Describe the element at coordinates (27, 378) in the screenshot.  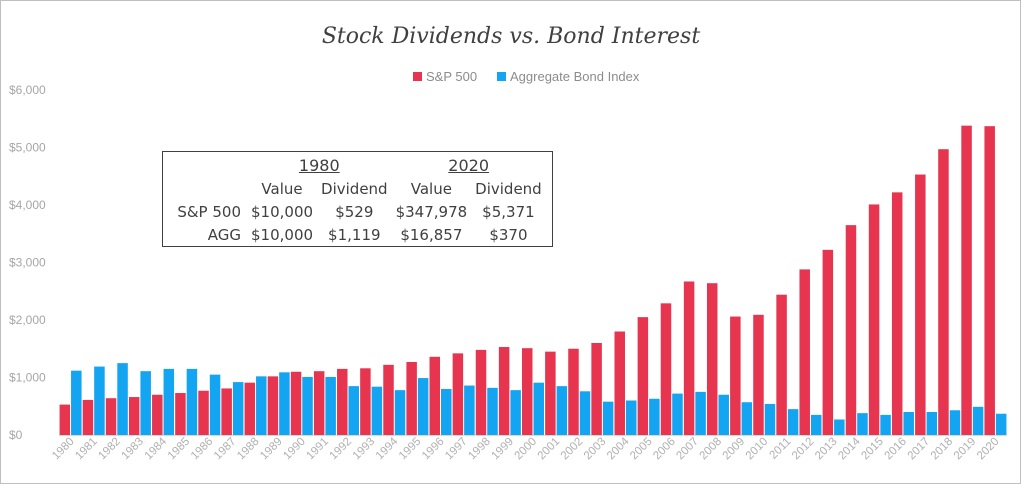
I see `y-tick-label: $1,000` at that location.